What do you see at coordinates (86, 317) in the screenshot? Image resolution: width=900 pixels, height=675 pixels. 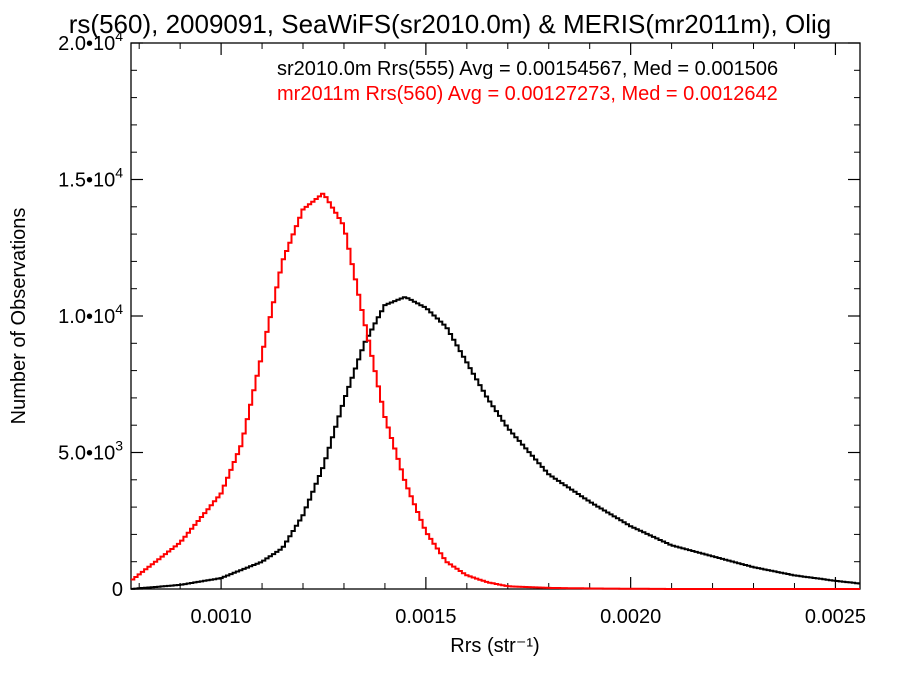 I see `y-tick-mantissa: 1.0•10` at bounding box center [86, 317].